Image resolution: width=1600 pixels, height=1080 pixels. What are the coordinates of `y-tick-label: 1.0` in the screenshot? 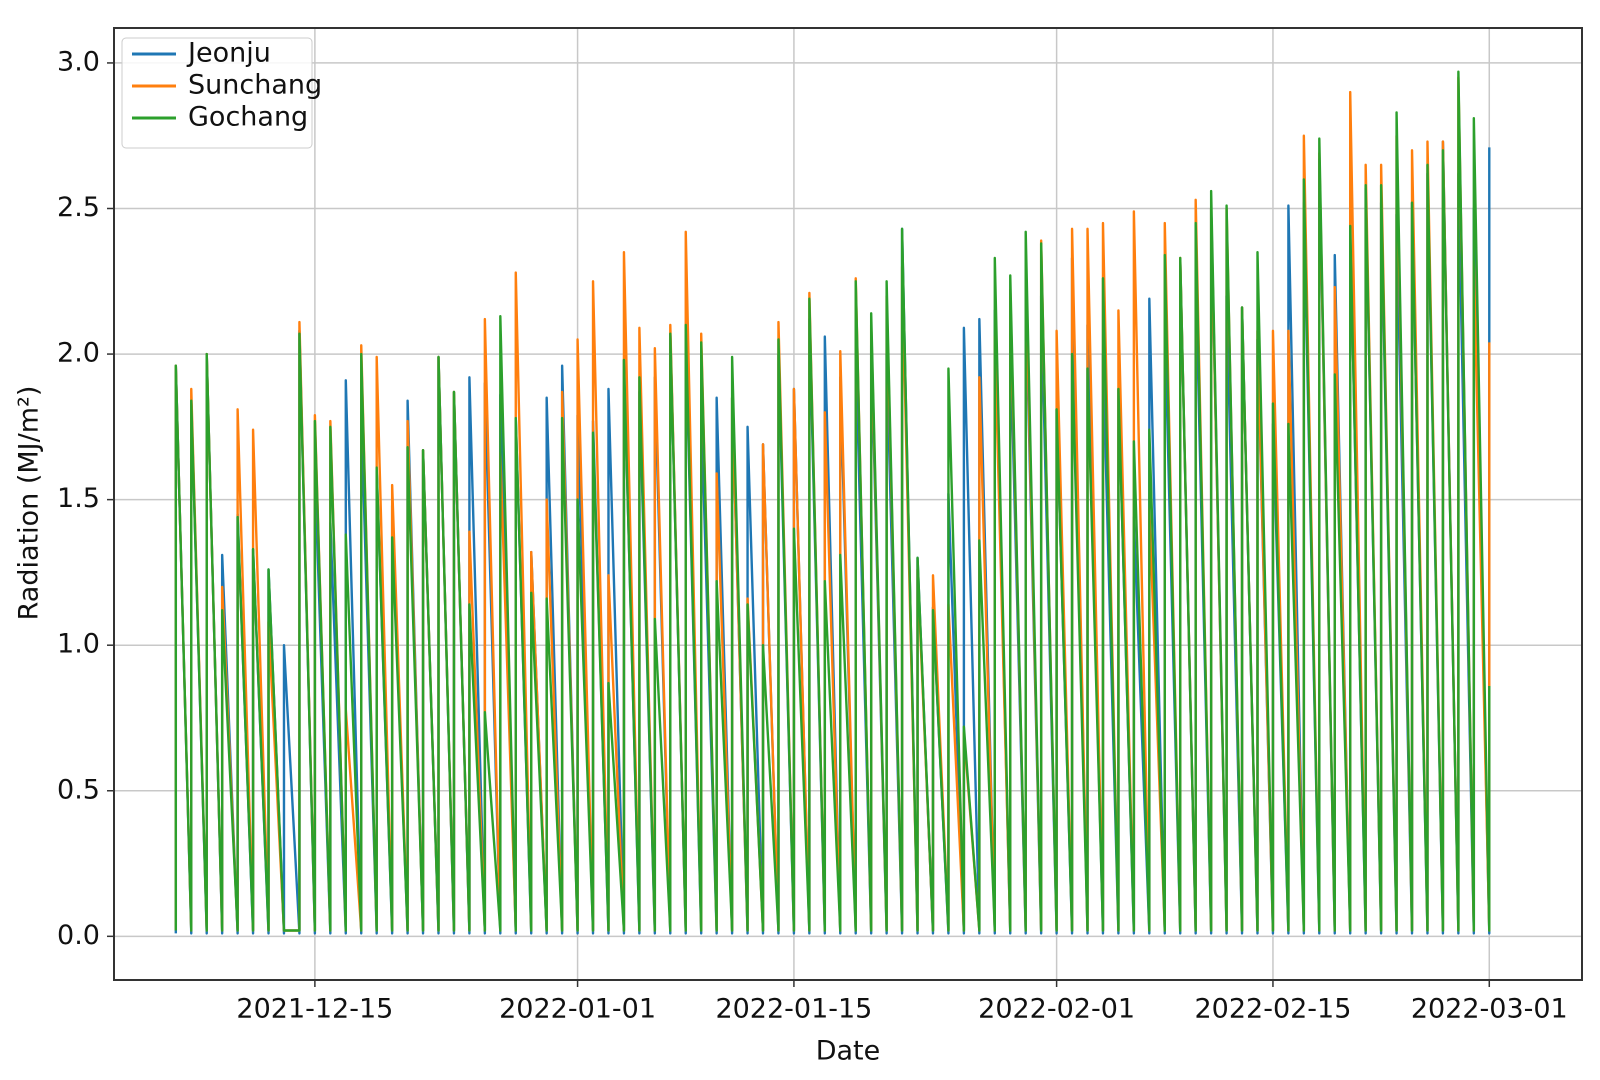 It's located at (78, 644).